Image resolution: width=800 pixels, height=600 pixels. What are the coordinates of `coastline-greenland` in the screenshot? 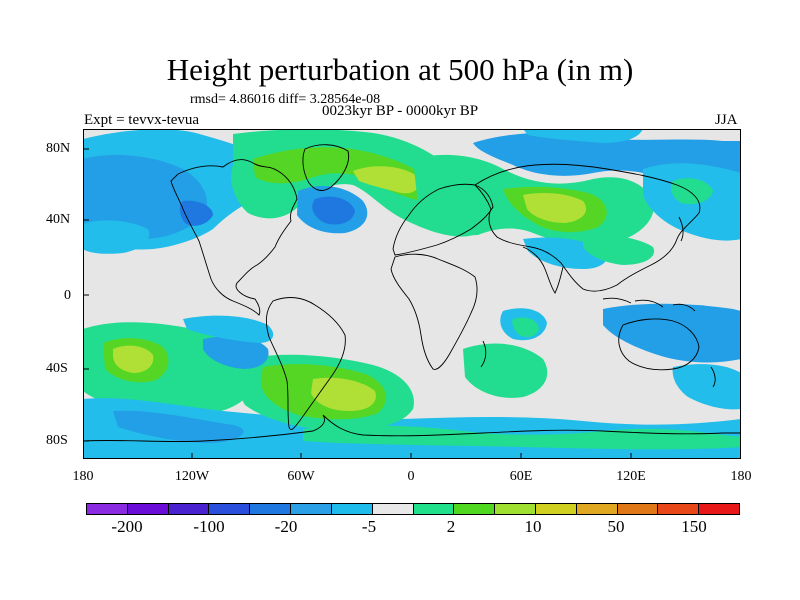 It's located at (326, 167).